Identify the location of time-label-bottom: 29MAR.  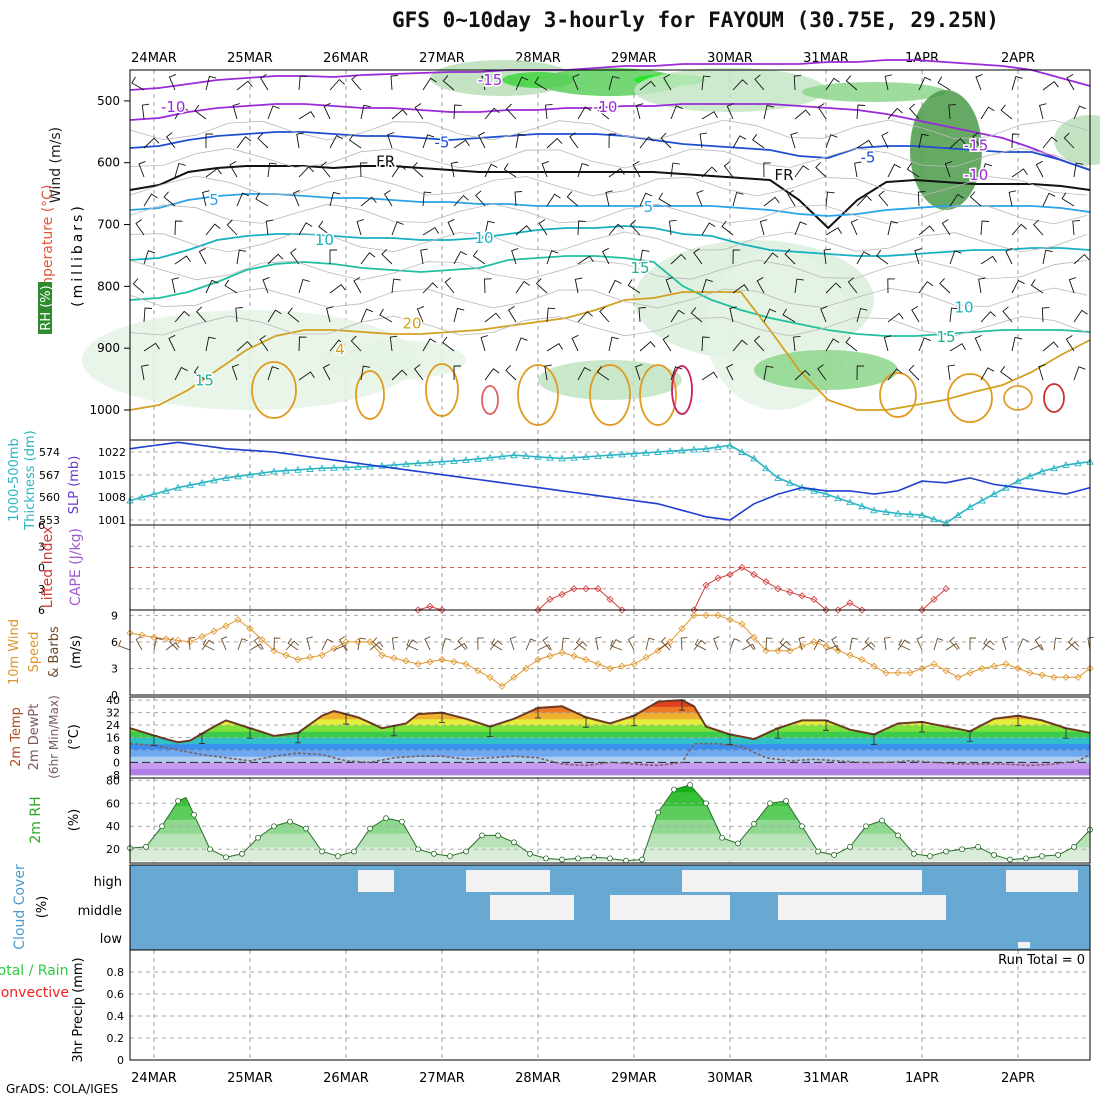
(634, 1078).